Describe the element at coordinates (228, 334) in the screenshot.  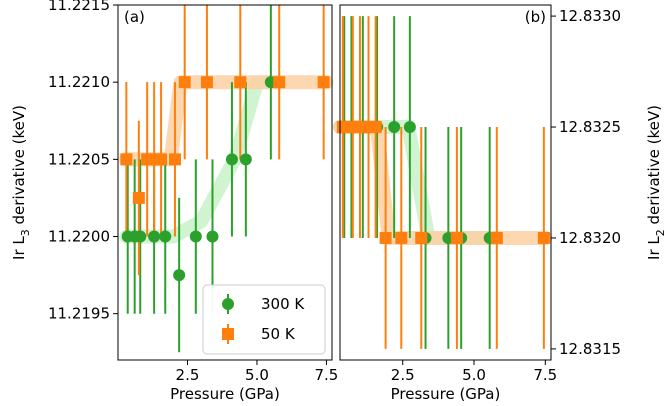
I see `legend-marker-50k` at that location.